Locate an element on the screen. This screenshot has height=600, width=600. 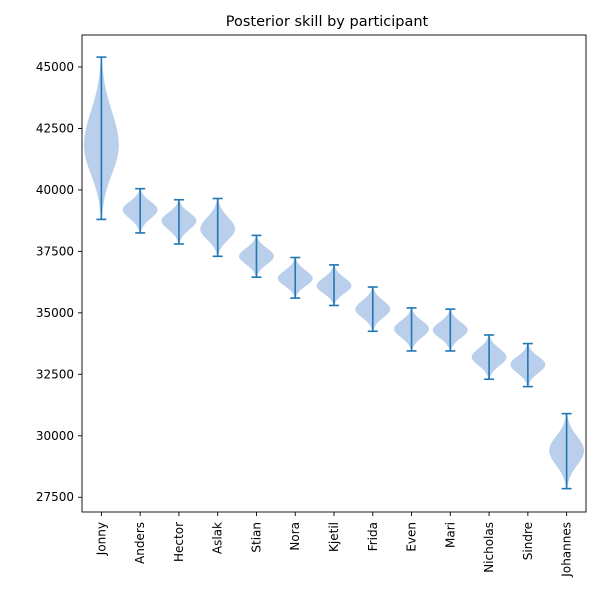
x-tick-label: Jonny is located at coordinates (101, 539).